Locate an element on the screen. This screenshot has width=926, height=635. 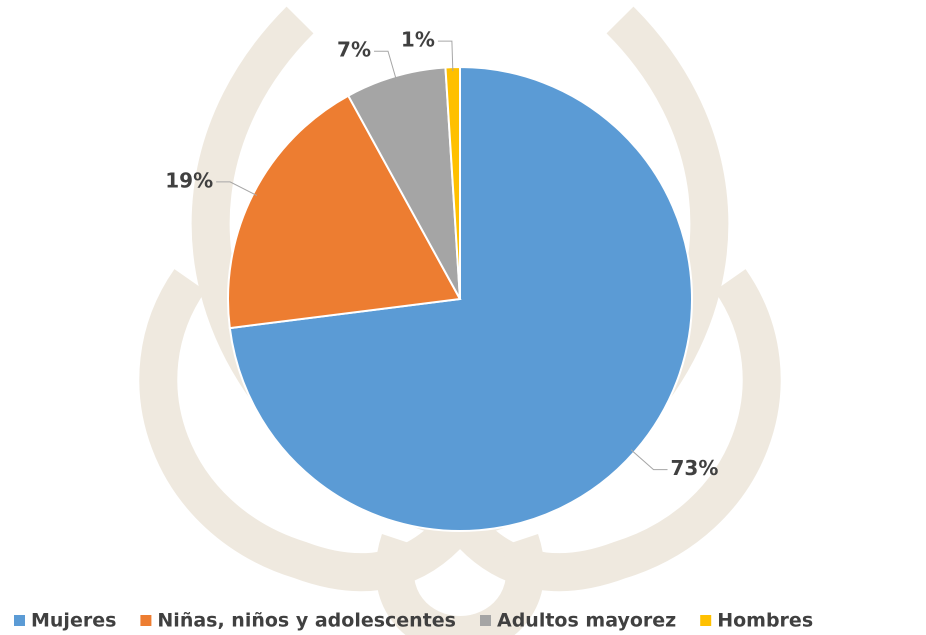
legend-label: Adultos mayorez is located at coordinates (586, 621).